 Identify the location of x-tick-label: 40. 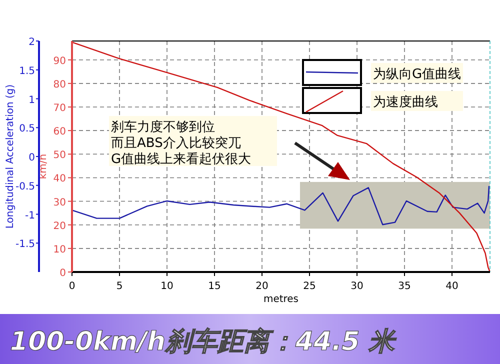
(452, 286).